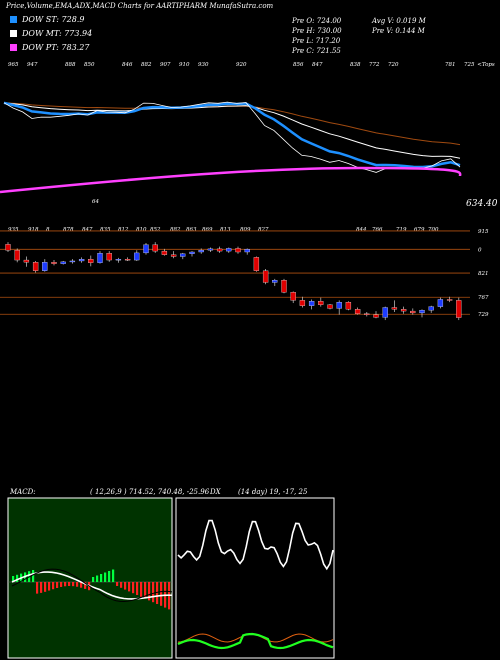  What do you see at coordinates (450, 65) in the screenshot?
I see `top-tick-label: 781` at bounding box center [450, 65].